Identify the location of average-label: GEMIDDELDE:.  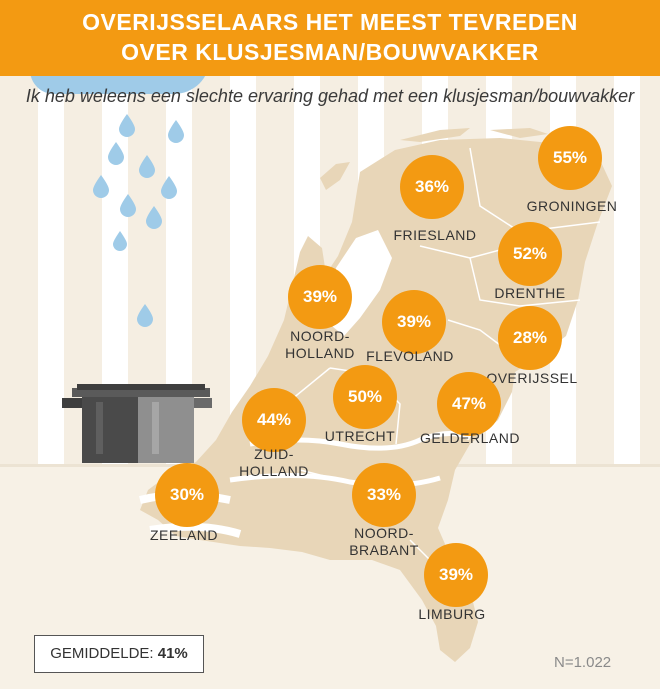
(104, 653).